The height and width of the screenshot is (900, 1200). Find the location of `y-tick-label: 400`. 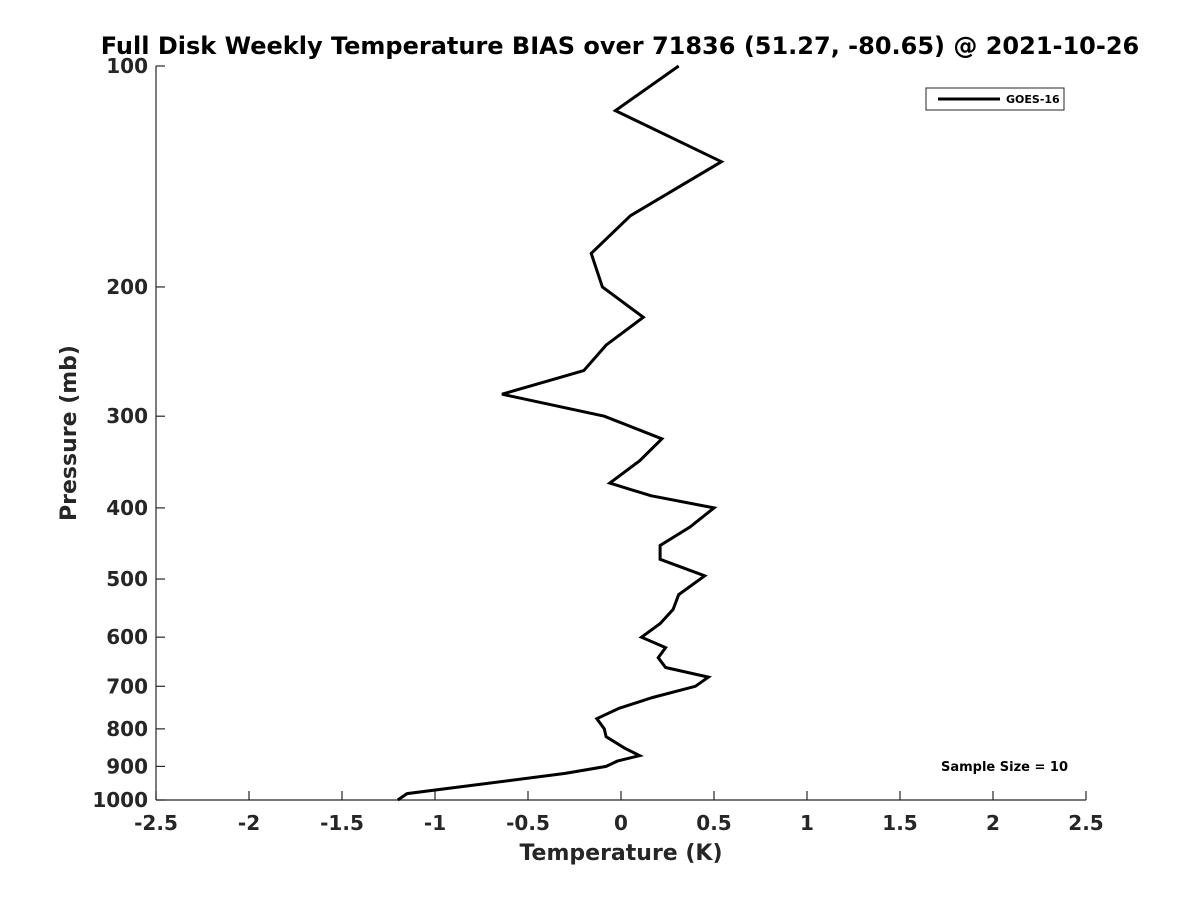

y-tick-label: 400 is located at coordinates (127, 508).